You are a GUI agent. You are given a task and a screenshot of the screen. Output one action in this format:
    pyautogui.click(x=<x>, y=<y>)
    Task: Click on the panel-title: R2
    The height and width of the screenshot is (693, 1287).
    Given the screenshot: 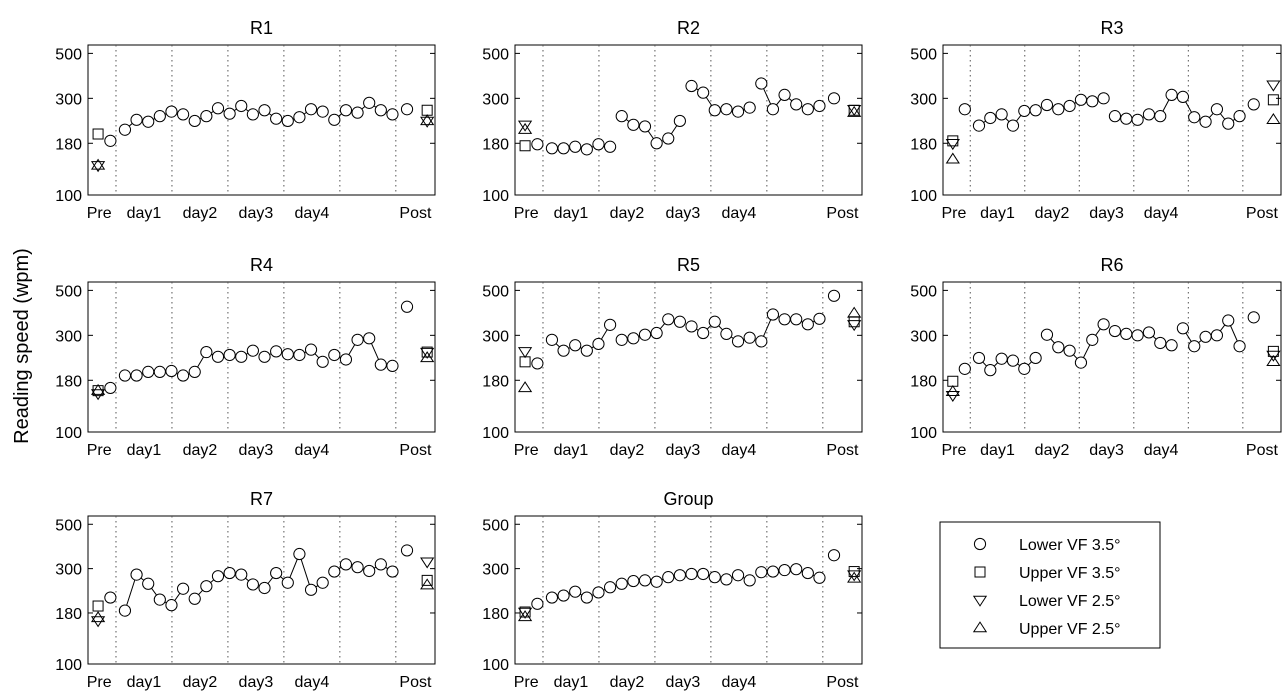 What is the action you would take?
    pyautogui.click(x=688, y=28)
    